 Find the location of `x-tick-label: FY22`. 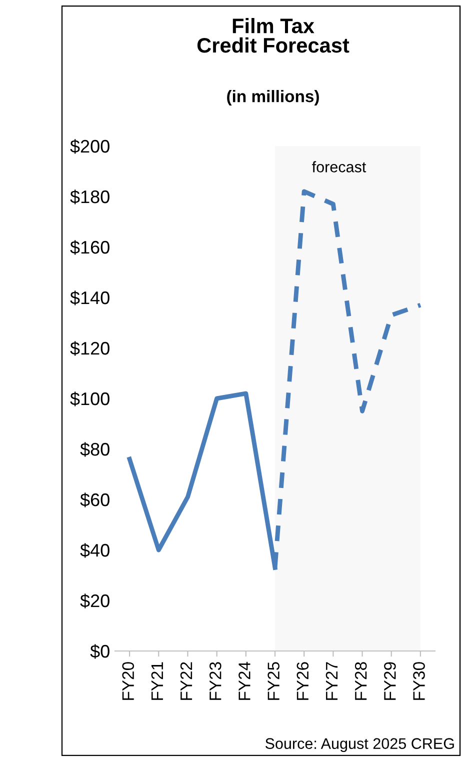

x-tick-label: FY22 is located at coordinates (186, 681).